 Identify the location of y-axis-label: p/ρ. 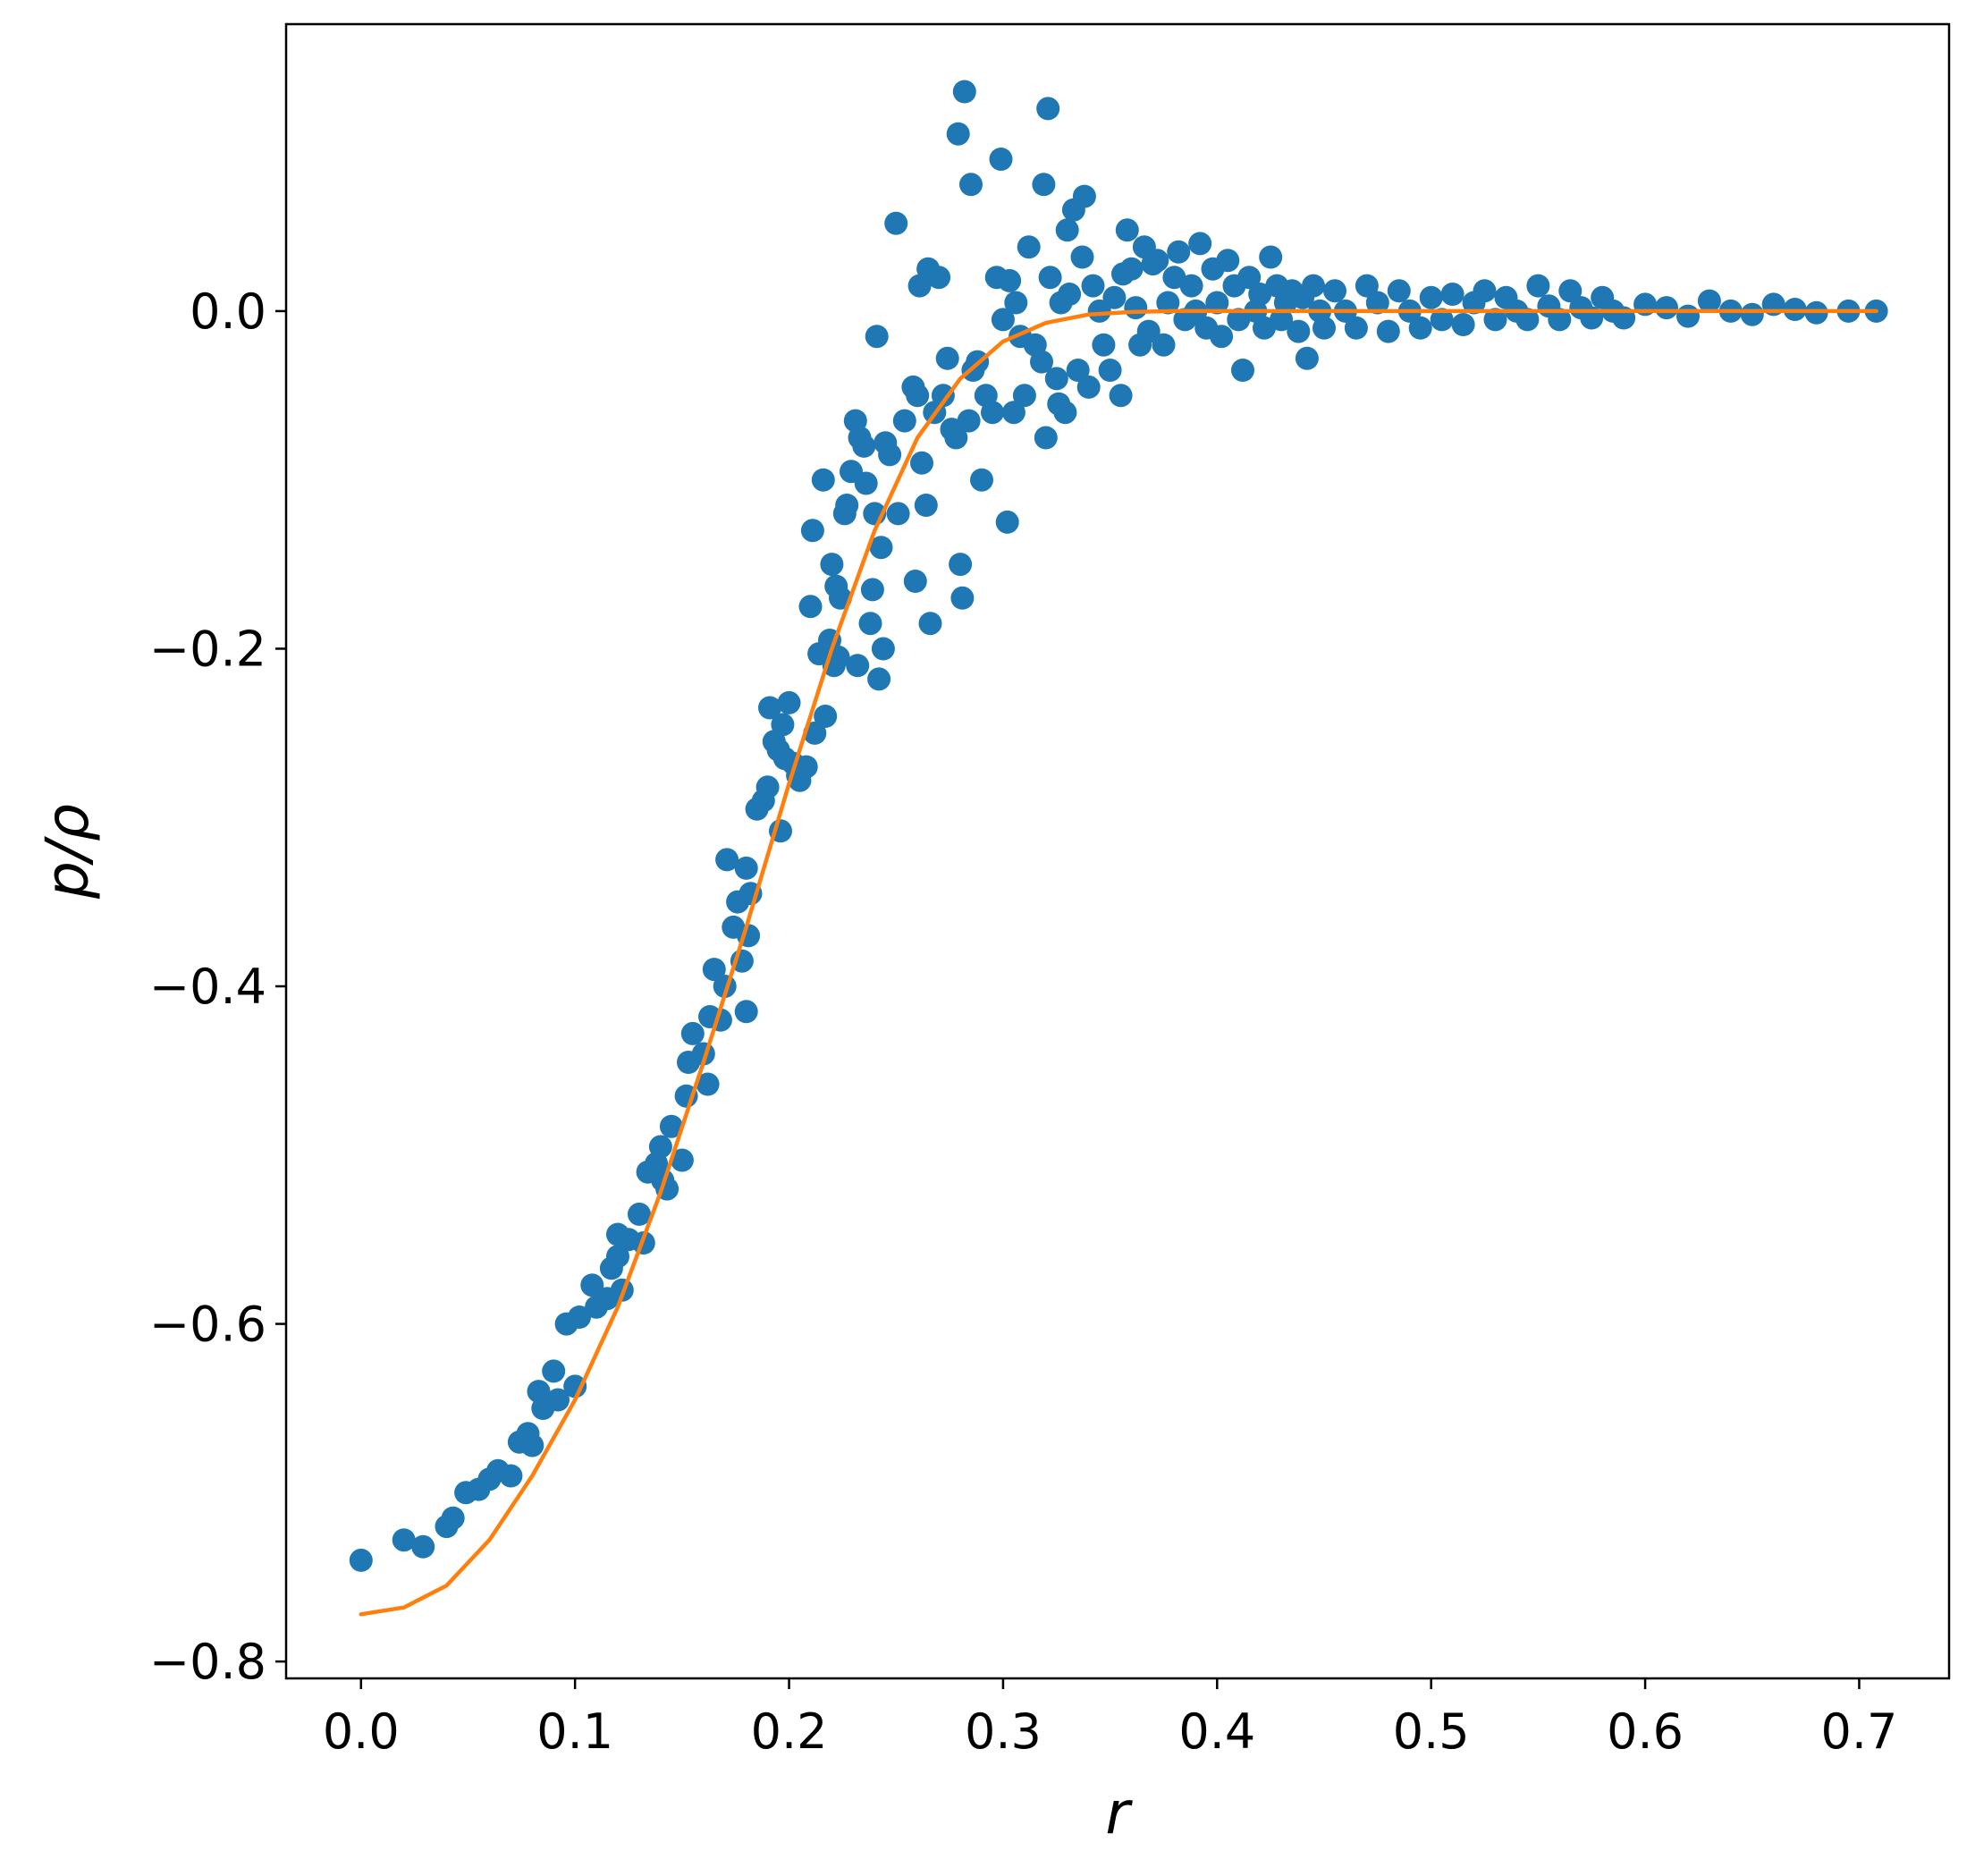
(67, 852).